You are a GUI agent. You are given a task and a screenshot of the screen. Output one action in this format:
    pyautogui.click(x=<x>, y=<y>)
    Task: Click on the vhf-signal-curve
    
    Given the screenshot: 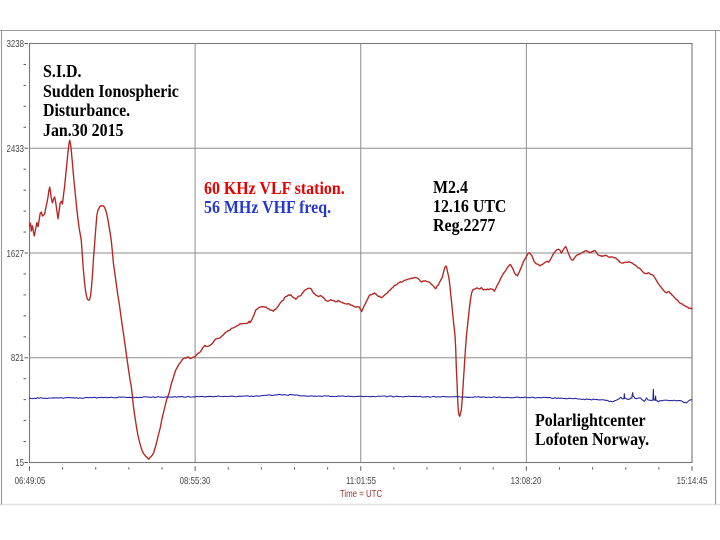 What is the action you would take?
    pyautogui.click(x=360, y=396)
    